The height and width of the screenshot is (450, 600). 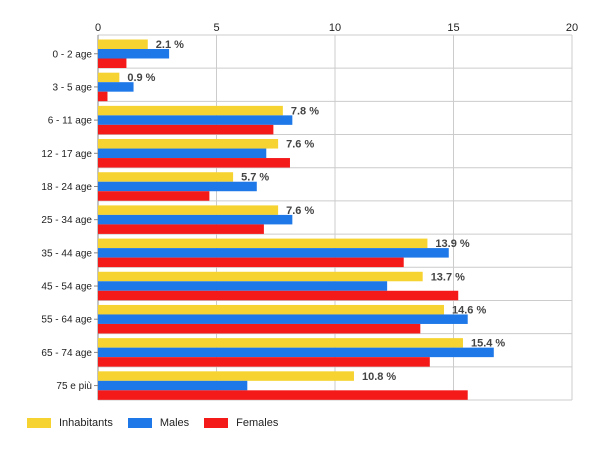 I want to click on data-label: 15.4 %, so click(x=488, y=344).